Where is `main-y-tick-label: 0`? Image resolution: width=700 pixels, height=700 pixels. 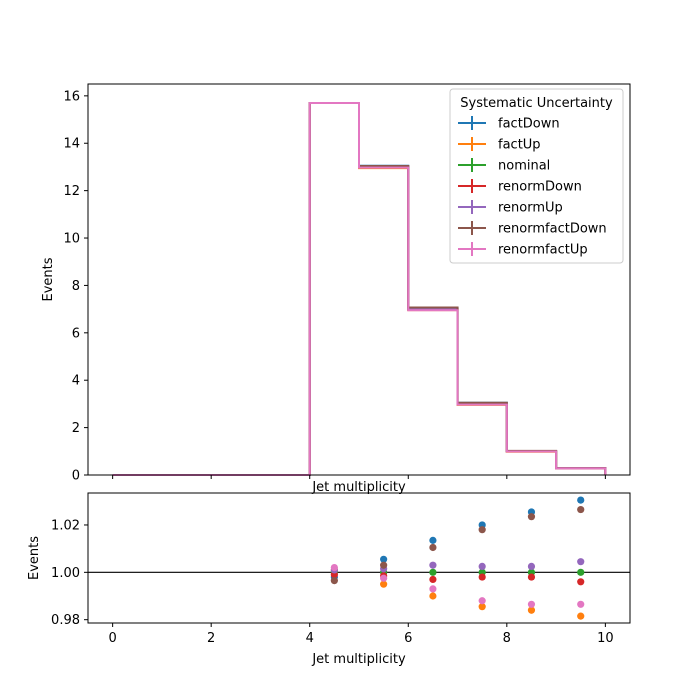
main-y-tick-label: 0 is located at coordinates (76, 476).